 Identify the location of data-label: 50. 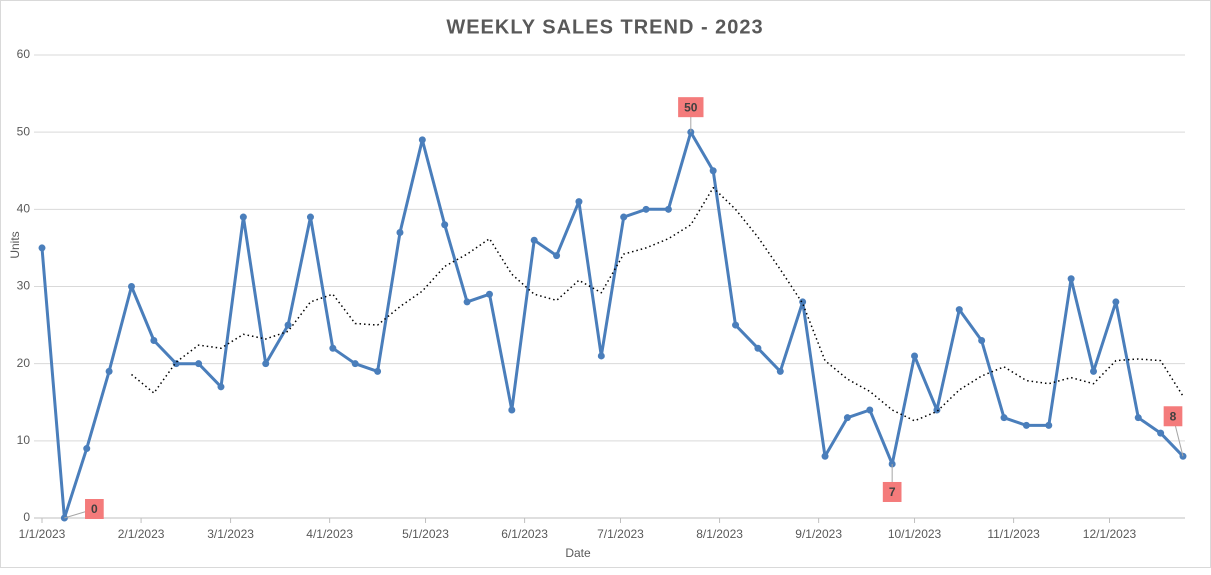
(691, 107).